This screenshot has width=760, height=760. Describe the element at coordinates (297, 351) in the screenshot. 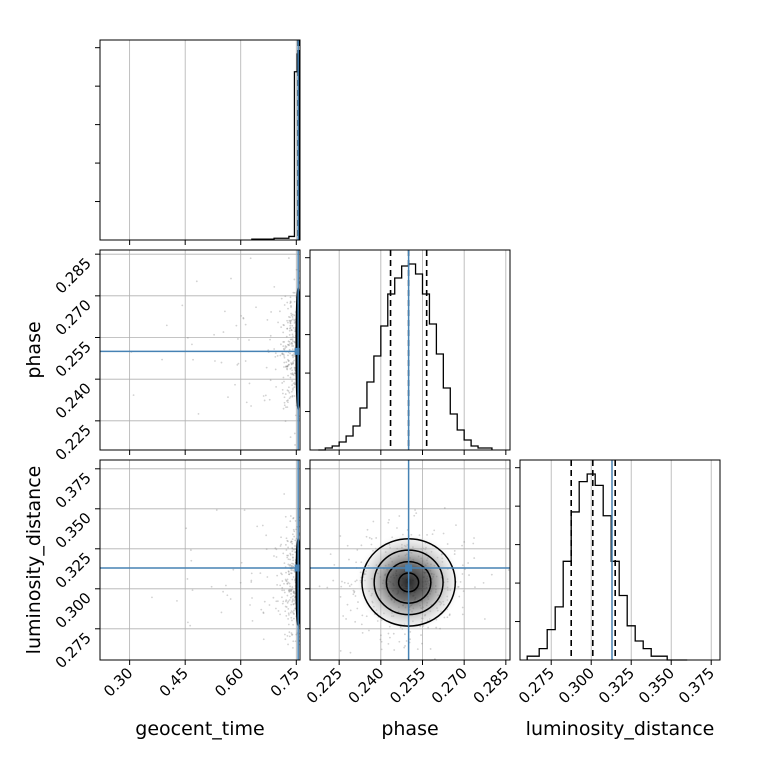

I see `truth-marker` at that location.